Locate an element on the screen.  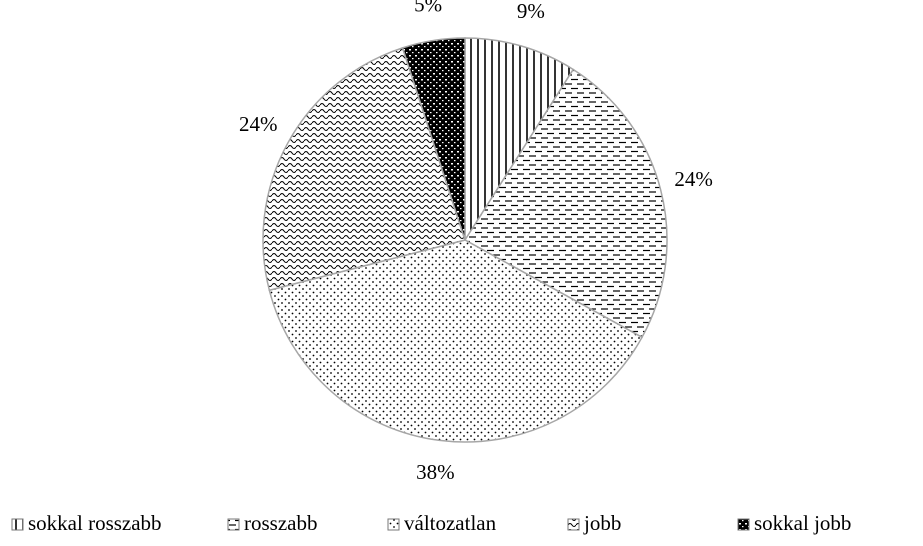
legend-label: jobb is located at coordinates (602, 523).